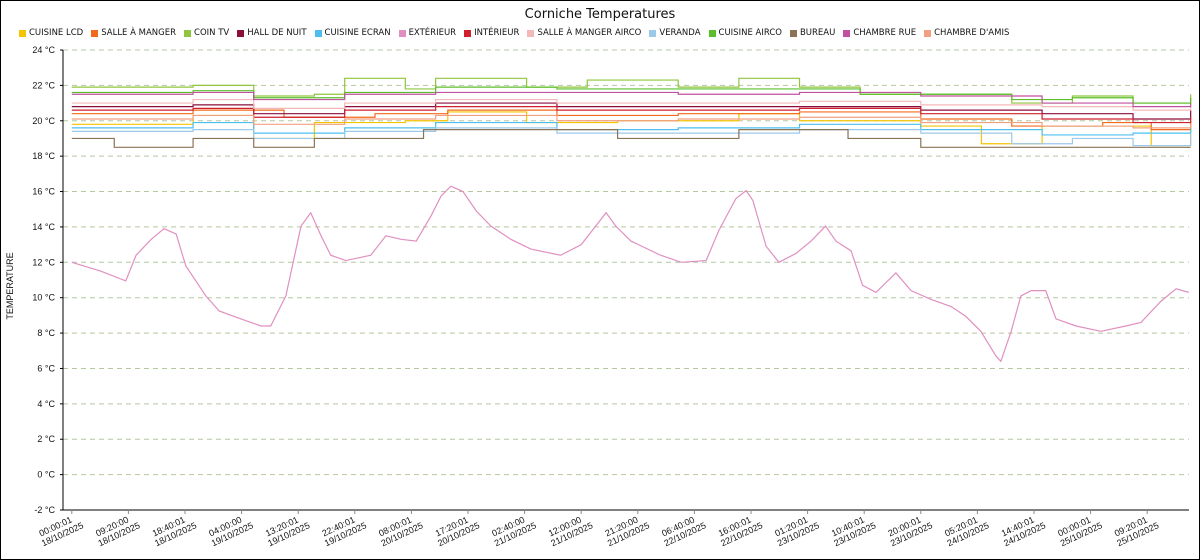 The width and height of the screenshot is (1200, 560). What do you see at coordinates (277, 33) in the screenshot?
I see `legend-label: Hall de nuit` at bounding box center [277, 33].